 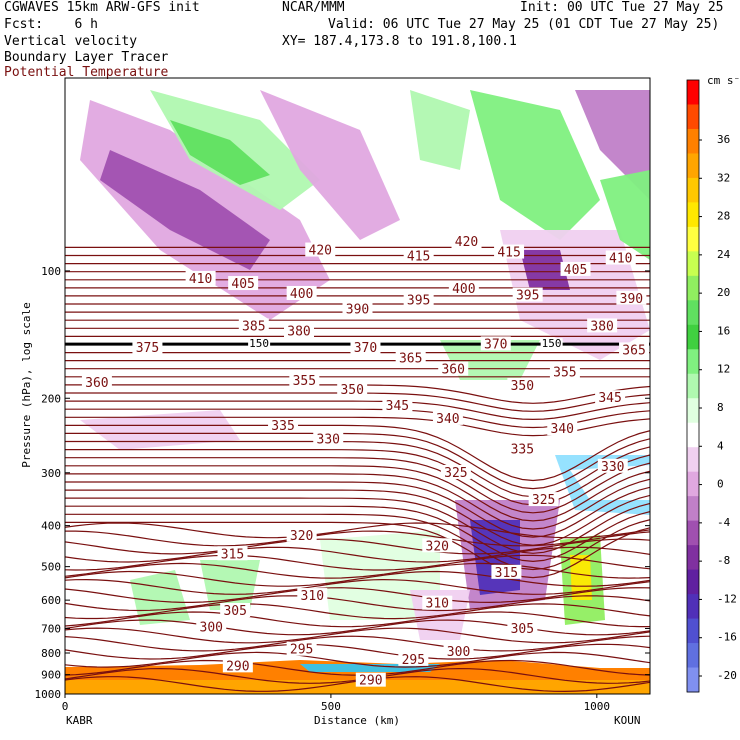 I want to click on isentrope-label: 405, so click(x=575, y=270).